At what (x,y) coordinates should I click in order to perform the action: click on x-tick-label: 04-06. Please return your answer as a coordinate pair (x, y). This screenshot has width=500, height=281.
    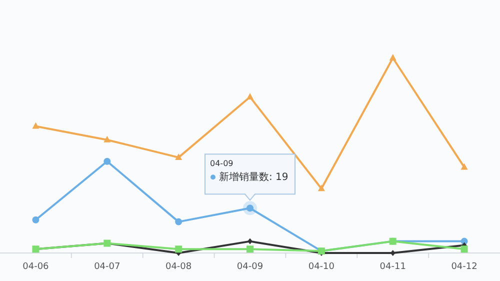
    Looking at the image, I should click on (36, 267).